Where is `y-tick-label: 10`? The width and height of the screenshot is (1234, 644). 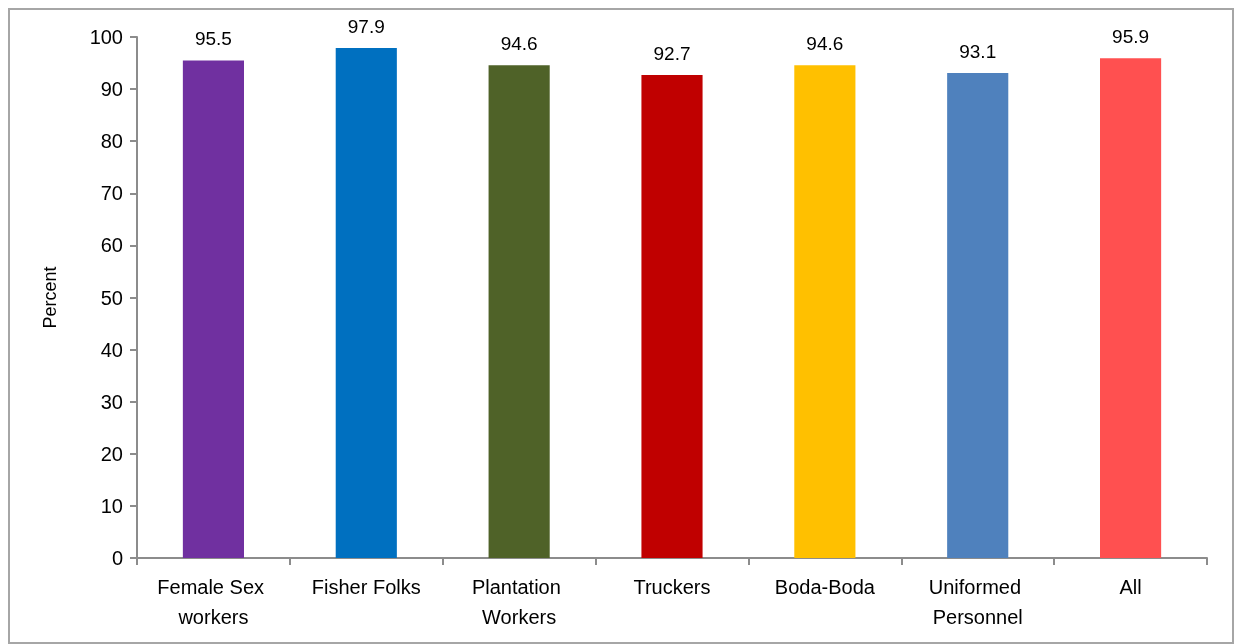 y-tick-label: 10 is located at coordinates (111, 505).